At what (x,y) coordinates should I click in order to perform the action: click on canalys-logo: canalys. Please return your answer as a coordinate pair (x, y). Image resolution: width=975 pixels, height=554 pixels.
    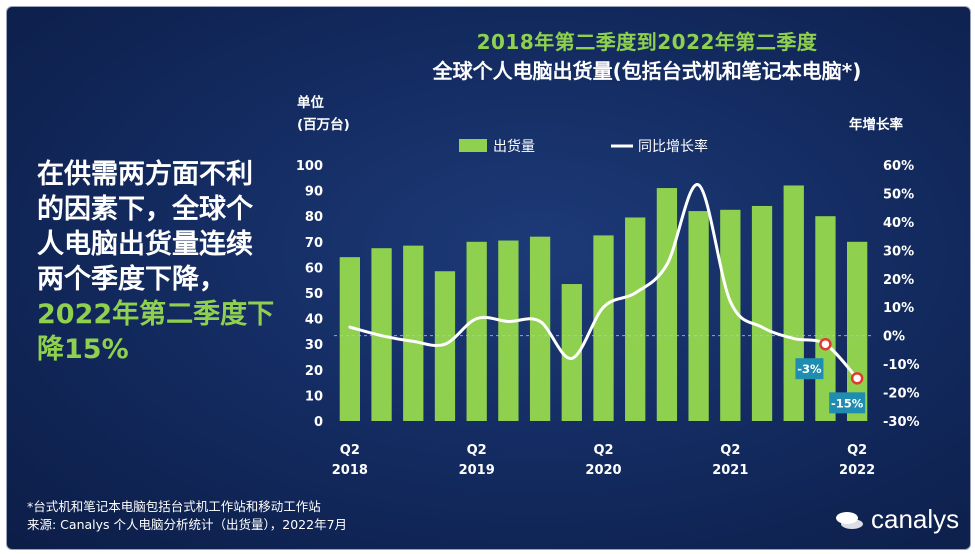
    Looking at the image, I should click on (897, 519).